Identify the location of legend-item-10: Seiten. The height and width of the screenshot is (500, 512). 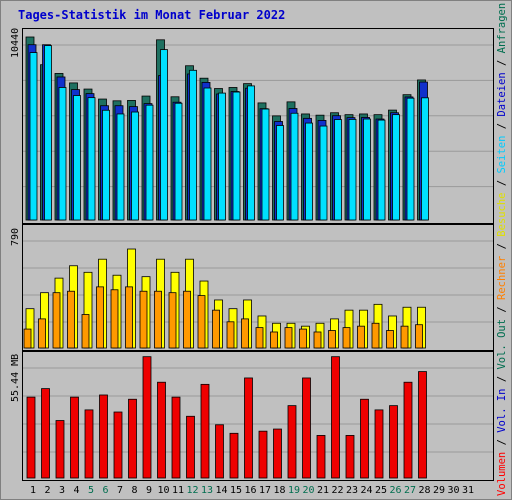
(502, 154).